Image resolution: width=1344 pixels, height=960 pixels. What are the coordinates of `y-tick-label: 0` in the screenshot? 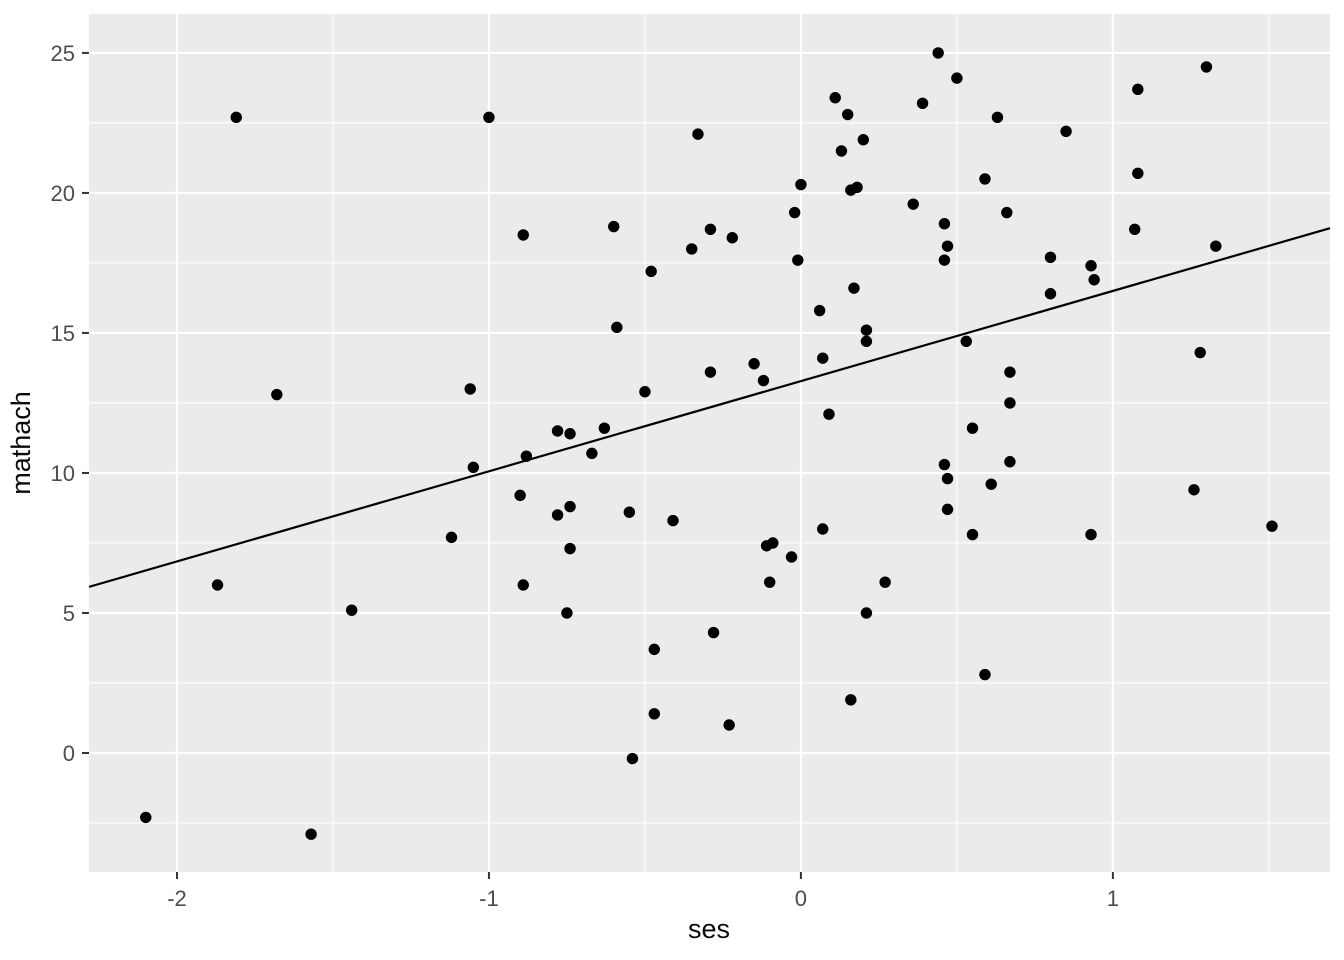 It's located at (69, 753).